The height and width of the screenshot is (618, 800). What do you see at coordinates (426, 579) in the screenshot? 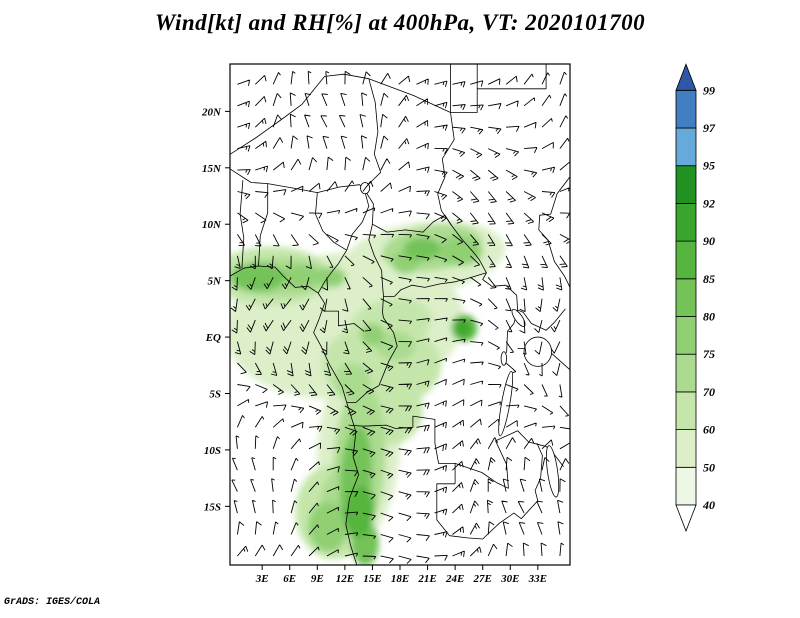
I see `x-tick-label: 21E` at bounding box center [426, 579].